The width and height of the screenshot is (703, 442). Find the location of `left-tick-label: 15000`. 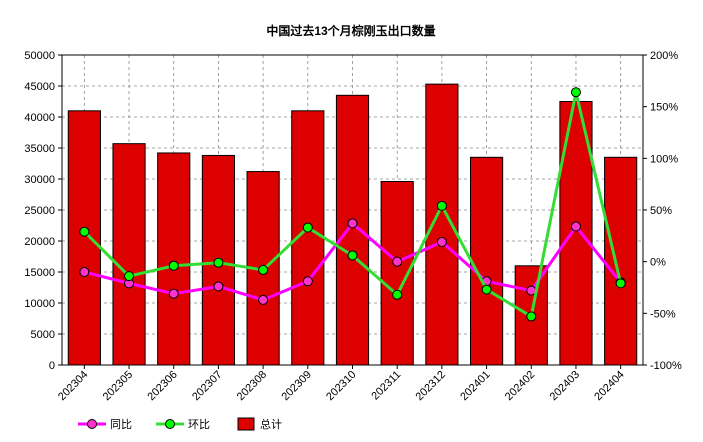

left-tick-label: 15000 is located at coordinates (39, 273).